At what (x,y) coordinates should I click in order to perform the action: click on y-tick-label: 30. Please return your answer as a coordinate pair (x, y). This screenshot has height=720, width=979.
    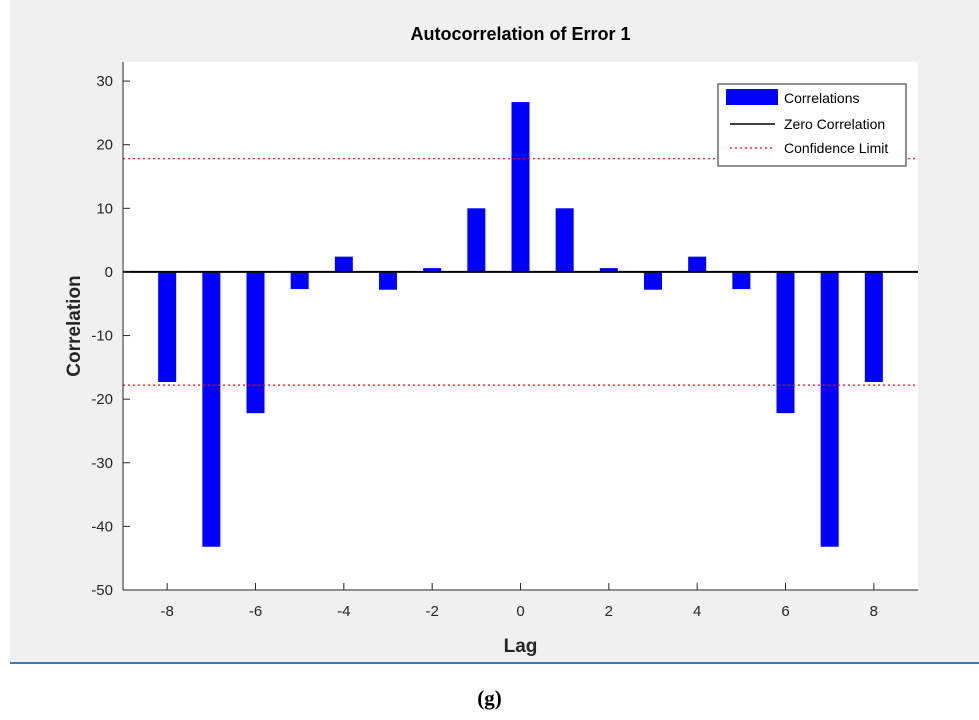
    Looking at the image, I should click on (104, 81).